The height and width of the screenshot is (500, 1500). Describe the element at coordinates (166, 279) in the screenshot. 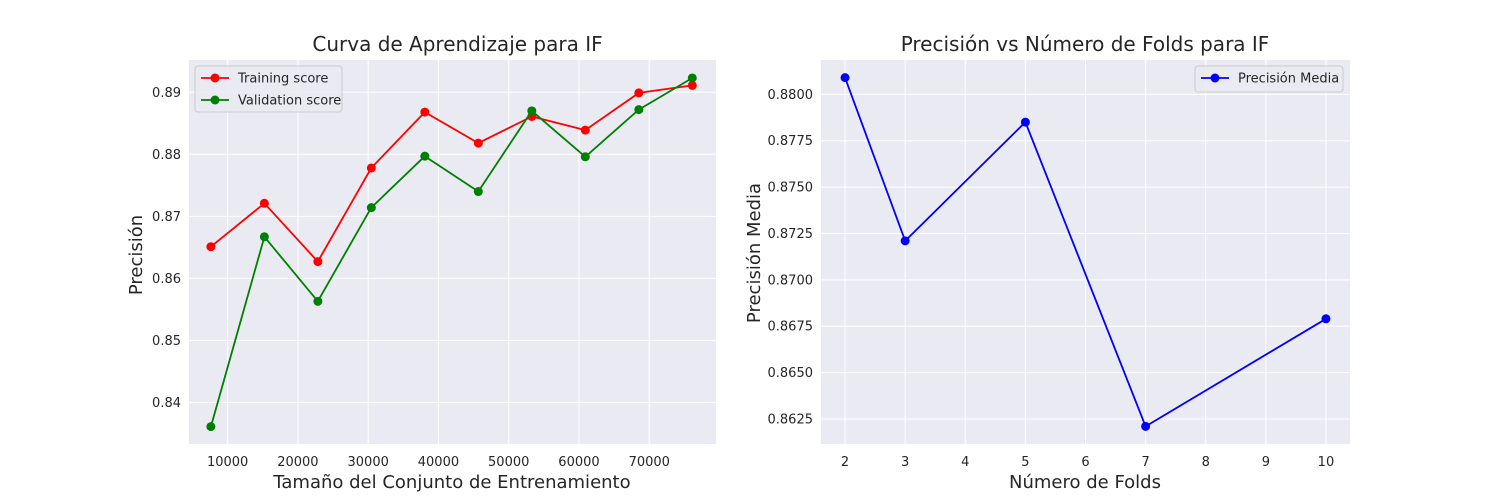

I see `y-tick-label: 0.86` at that location.